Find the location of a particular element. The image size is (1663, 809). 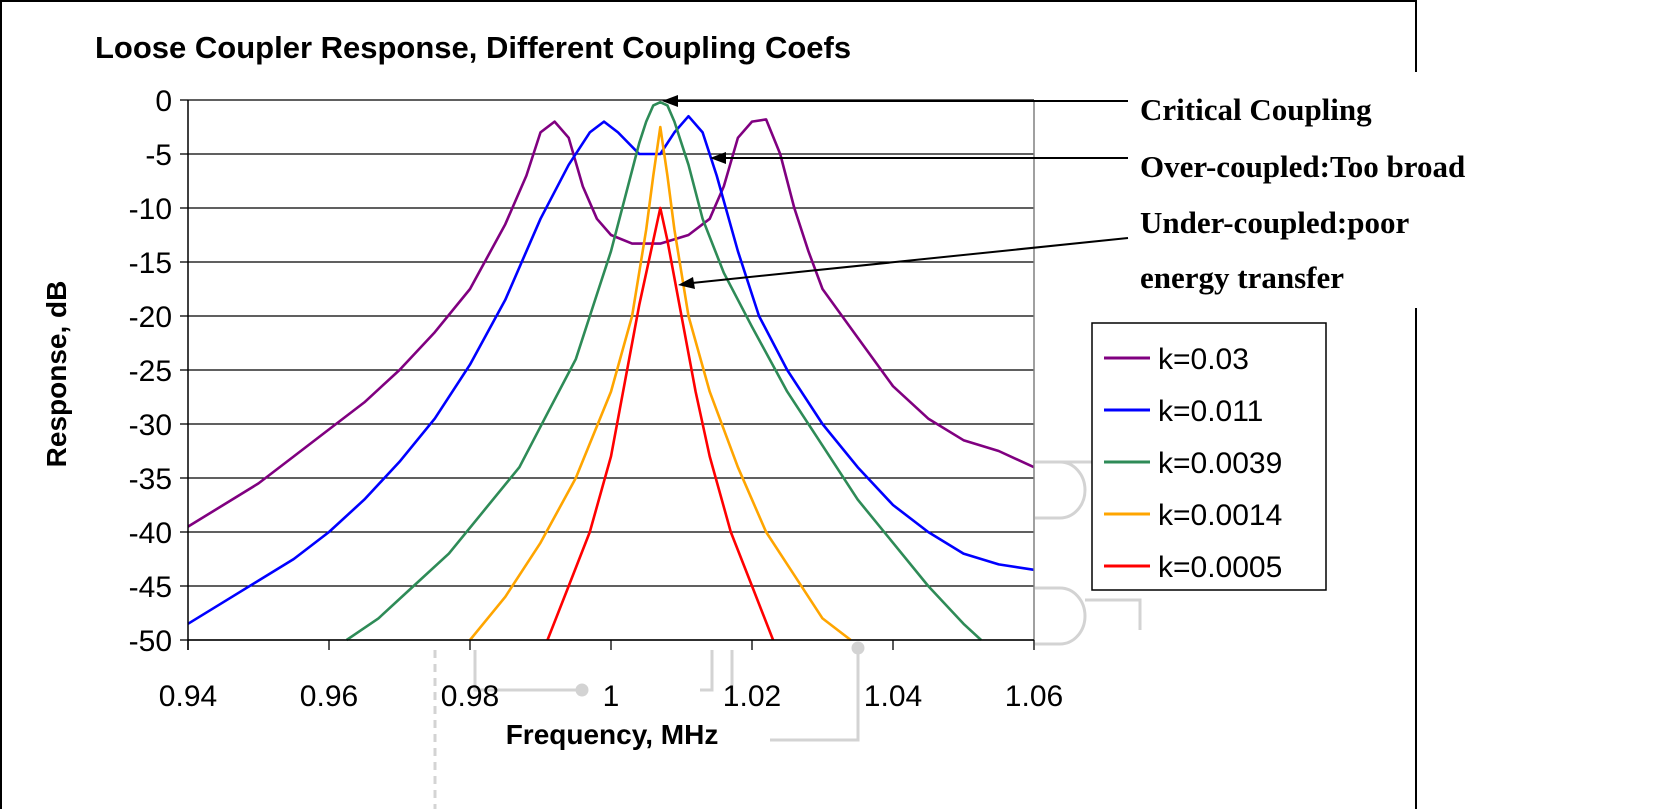

x-tick-label: 0.98 is located at coordinates (470, 696).